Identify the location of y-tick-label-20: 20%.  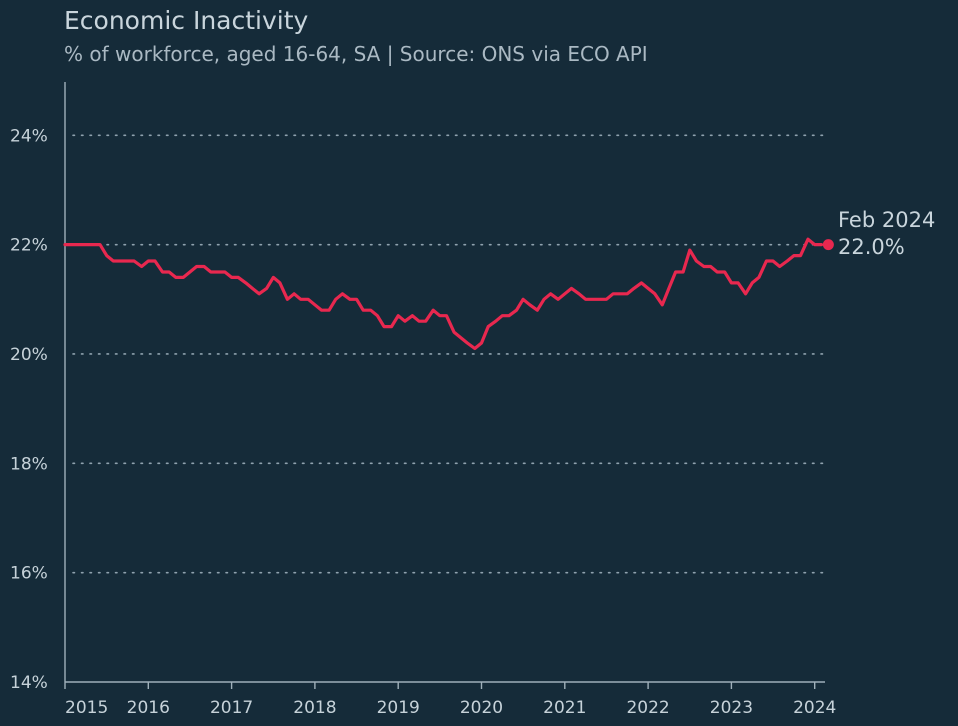
(29, 355).